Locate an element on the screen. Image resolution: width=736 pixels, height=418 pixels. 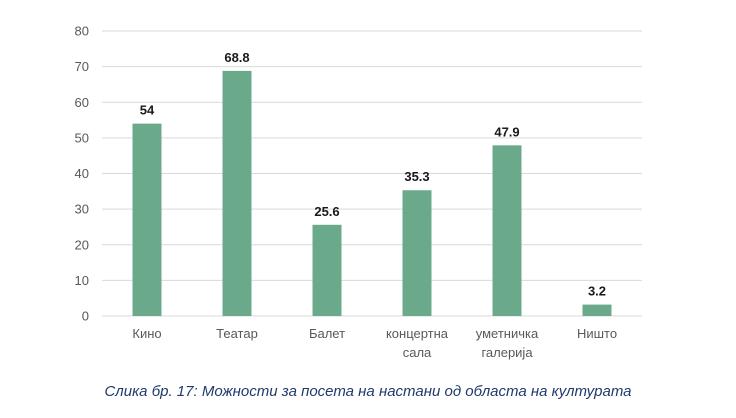
data-label: 54 is located at coordinates (147, 110).